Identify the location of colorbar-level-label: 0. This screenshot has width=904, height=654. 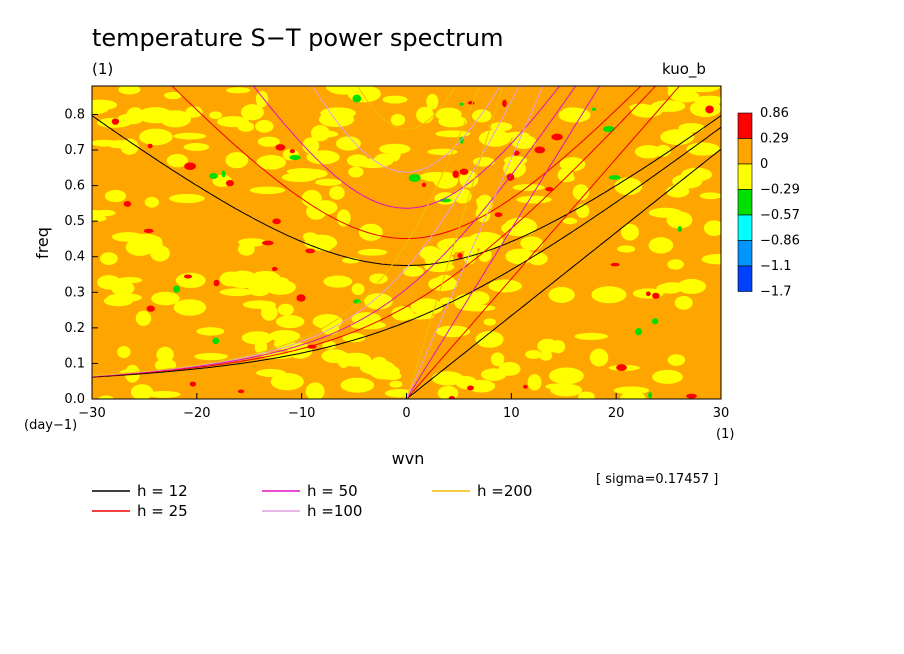
(764, 164).